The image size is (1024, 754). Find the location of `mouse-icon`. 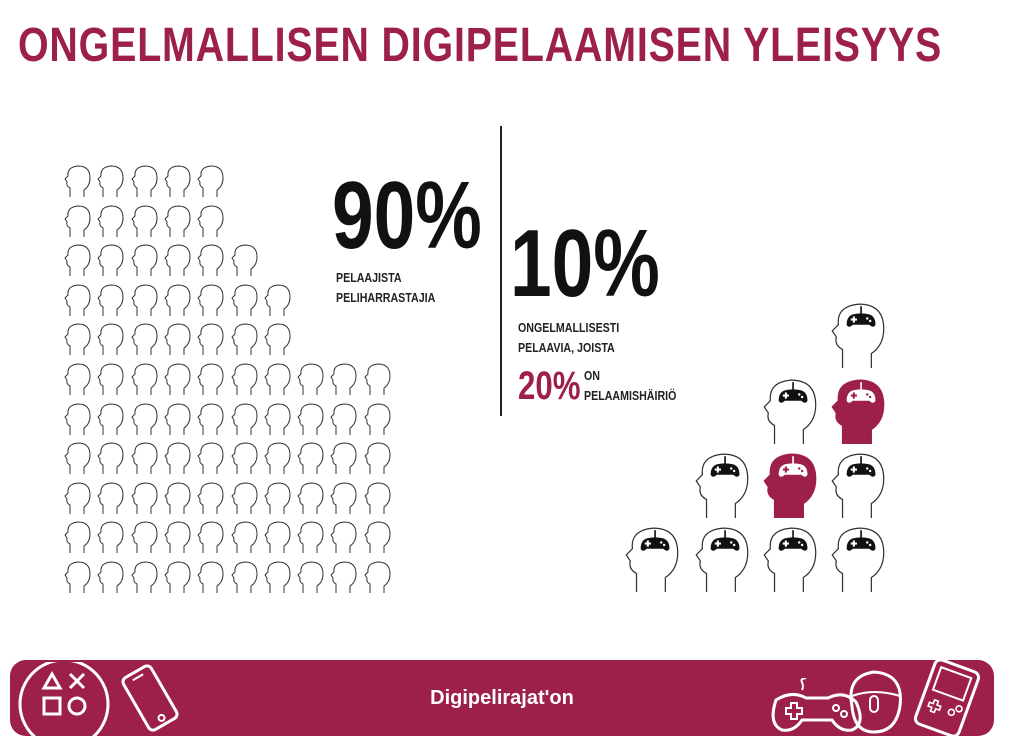

mouse-icon is located at coordinates (875, 702).